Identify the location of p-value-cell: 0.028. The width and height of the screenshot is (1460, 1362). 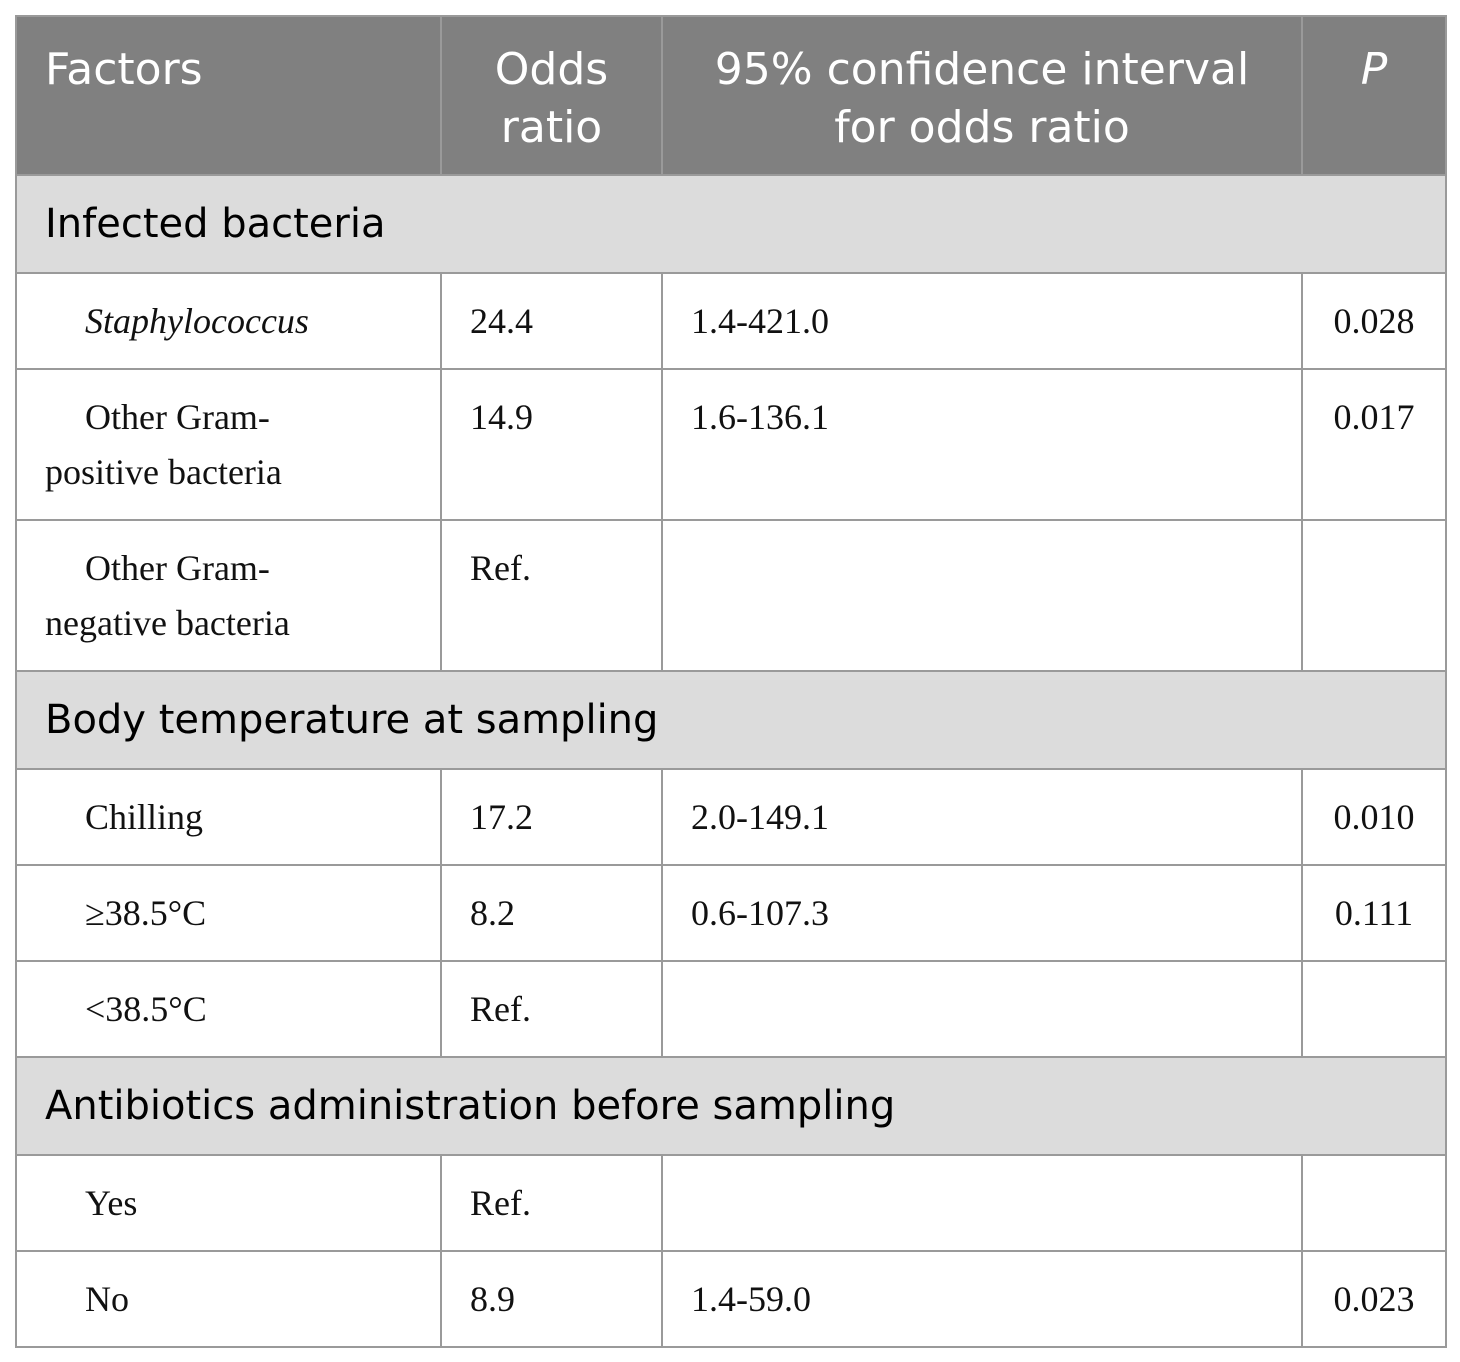
(1374, 321).